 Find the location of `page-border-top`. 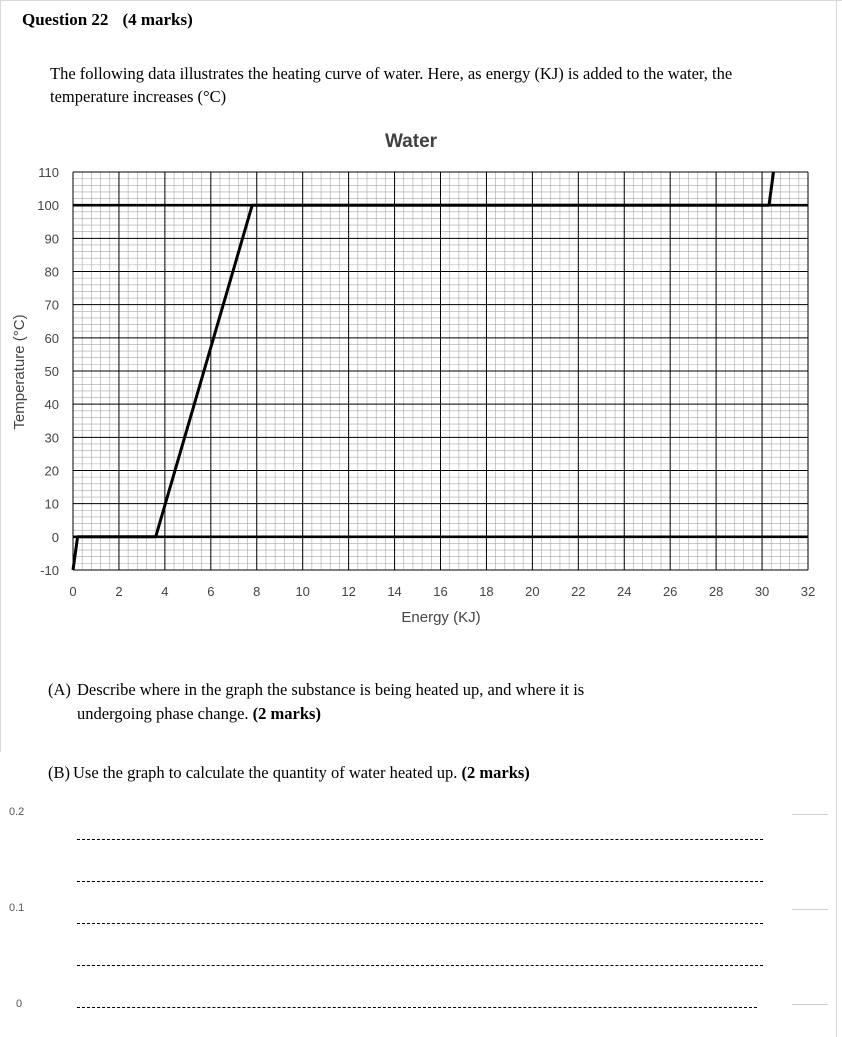

page-border-top is located at coordinates (421, 0).